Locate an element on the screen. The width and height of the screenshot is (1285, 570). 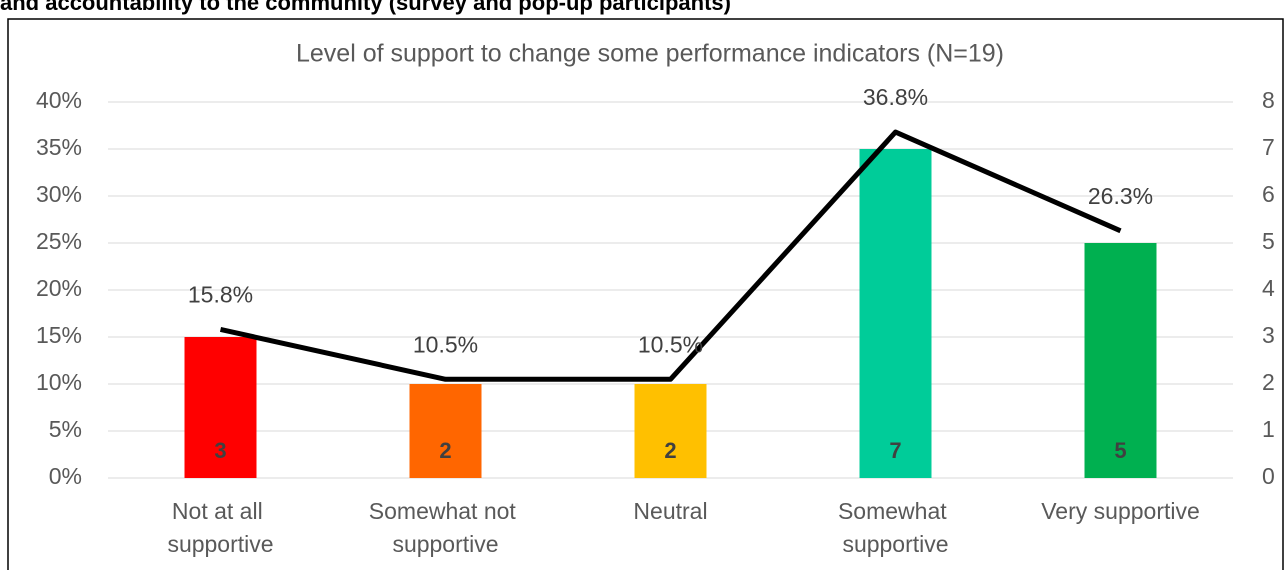
y2-tick-label: 1 is located at coordinates (1268, 429).